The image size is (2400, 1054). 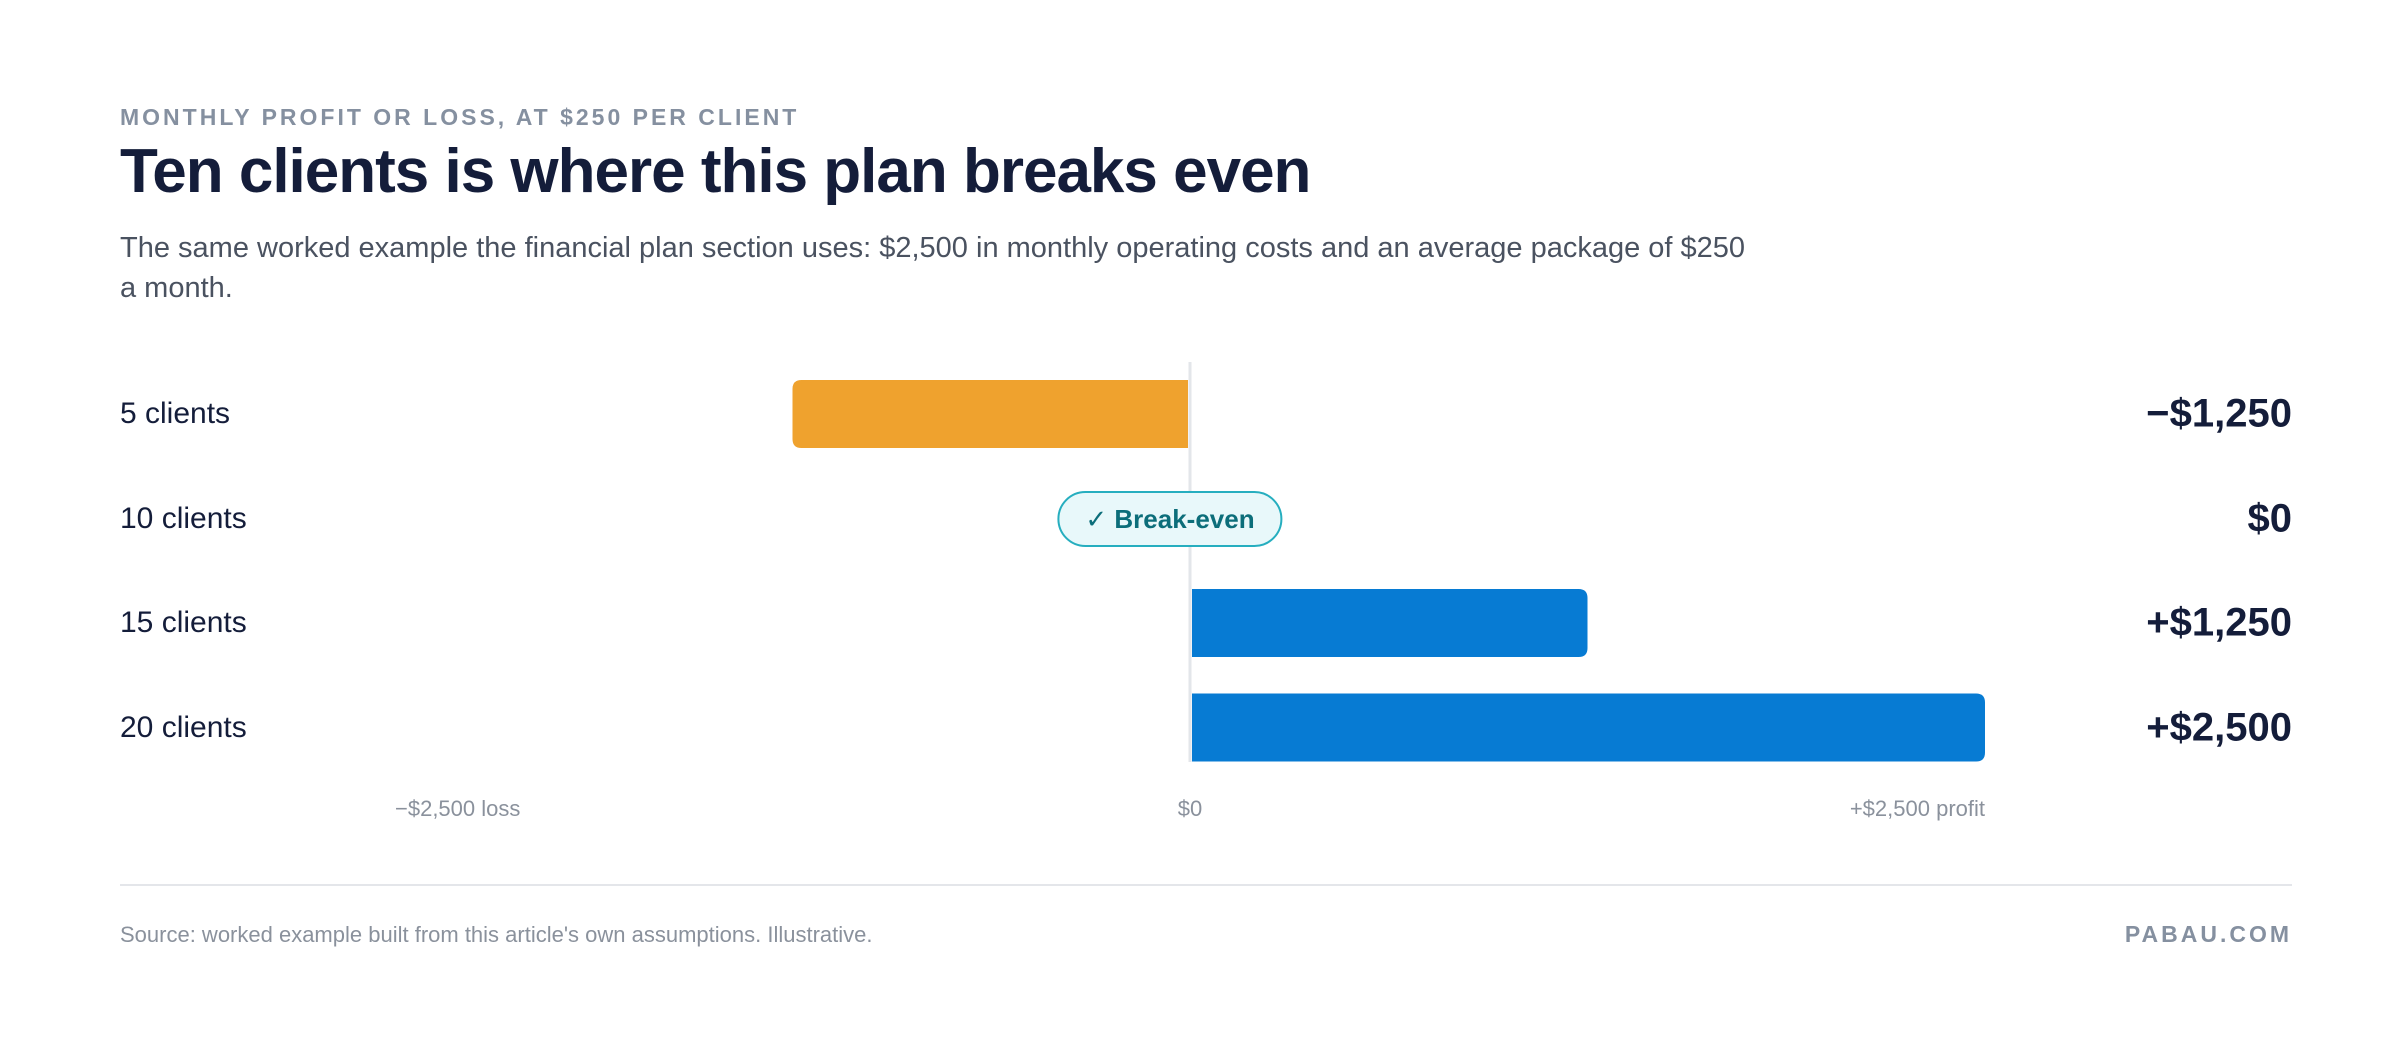 I want to click on bar-20-clients, so click(x=1588, y=727).